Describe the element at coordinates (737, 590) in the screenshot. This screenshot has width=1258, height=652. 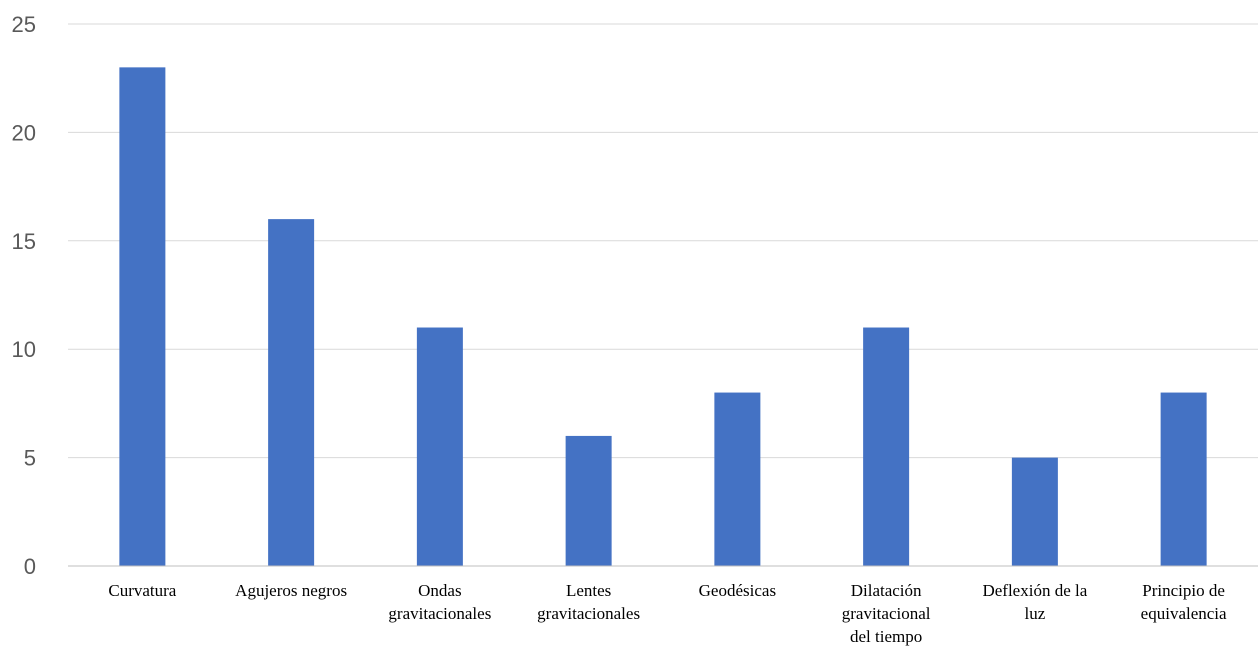
I see `x-tick-label: Geodésicas` at that location.